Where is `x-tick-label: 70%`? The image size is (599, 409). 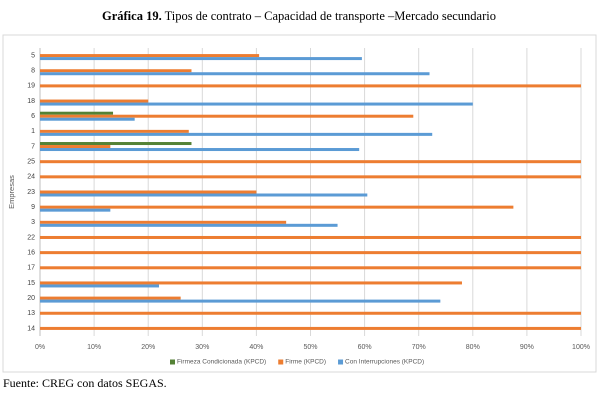
x-tick-label: 70% is located at coordinates (419, 347).